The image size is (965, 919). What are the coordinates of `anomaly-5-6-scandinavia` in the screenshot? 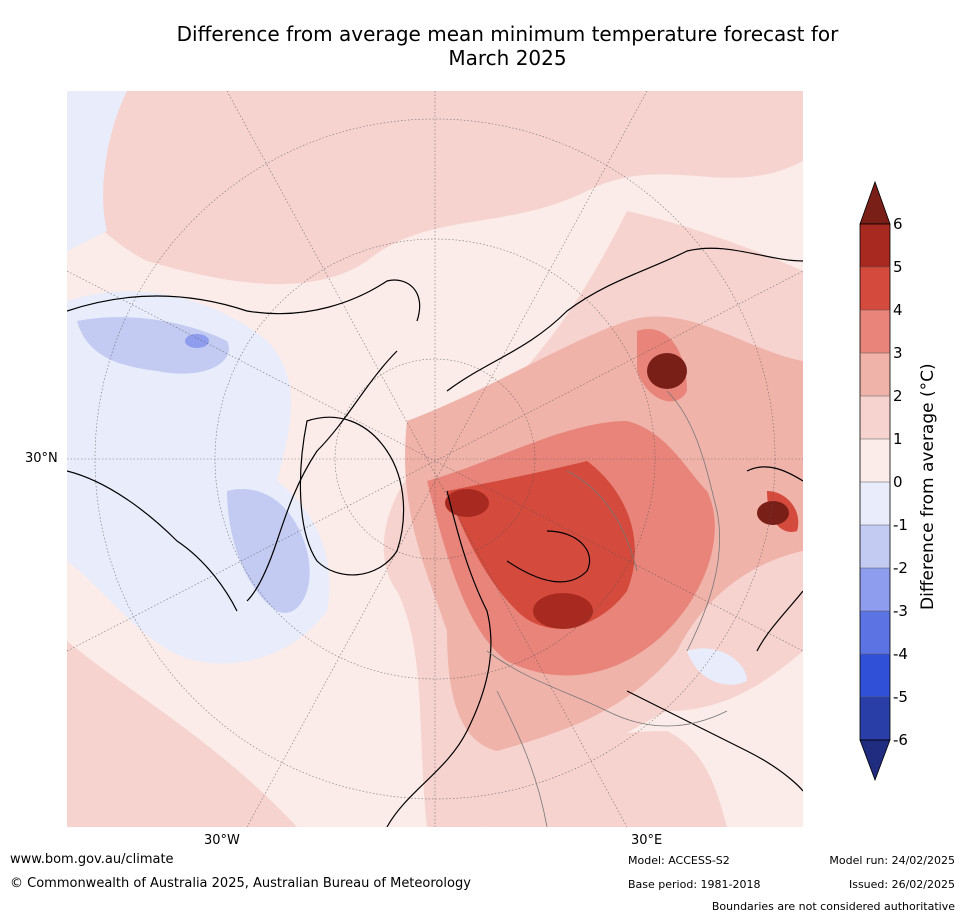 It's located at (467, 503).